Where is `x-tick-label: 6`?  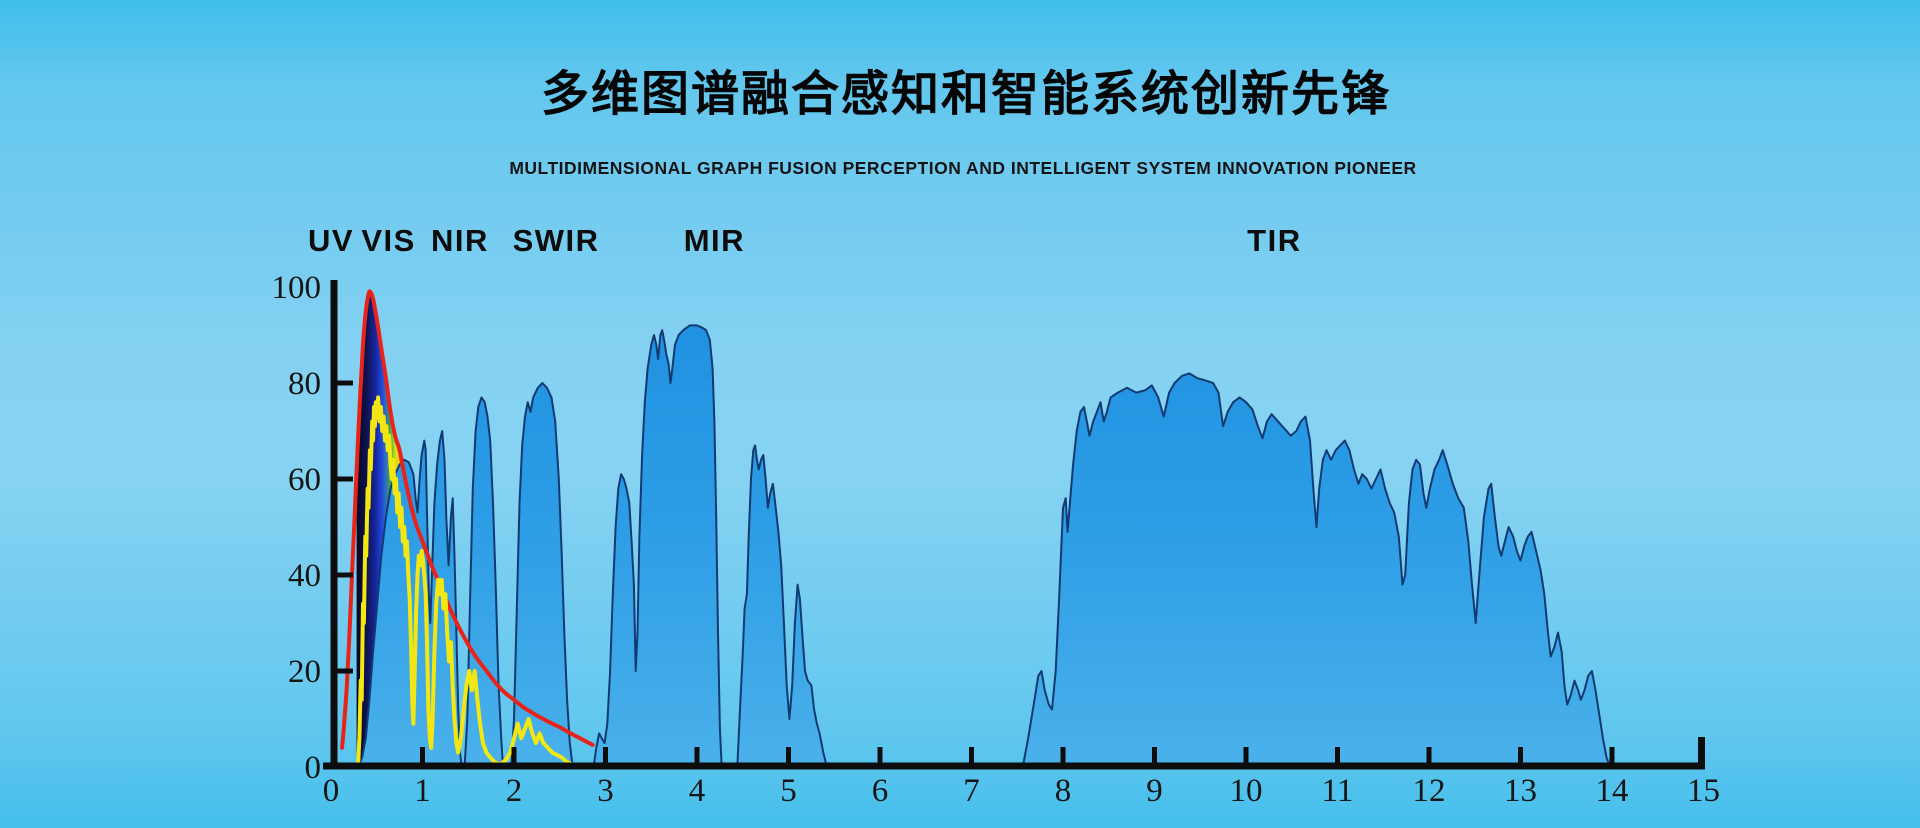 x-tick-label: 6 is located at coordinates (880, 791).